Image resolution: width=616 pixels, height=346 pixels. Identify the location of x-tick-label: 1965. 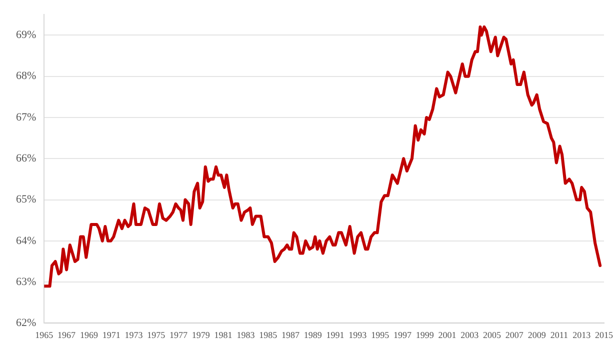
(44, 335).